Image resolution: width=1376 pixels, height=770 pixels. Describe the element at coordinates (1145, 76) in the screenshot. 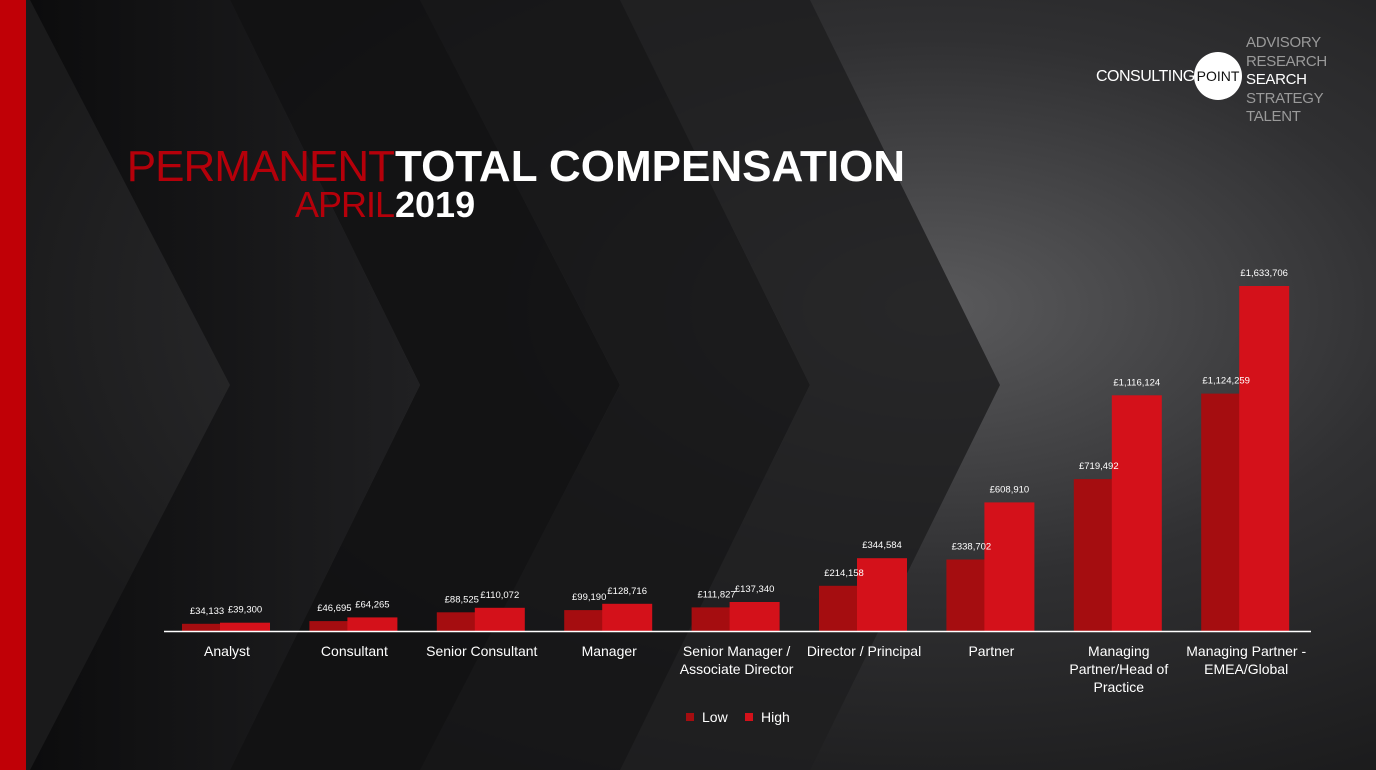

I see `logo-consulting: CONSULTING` at that location.